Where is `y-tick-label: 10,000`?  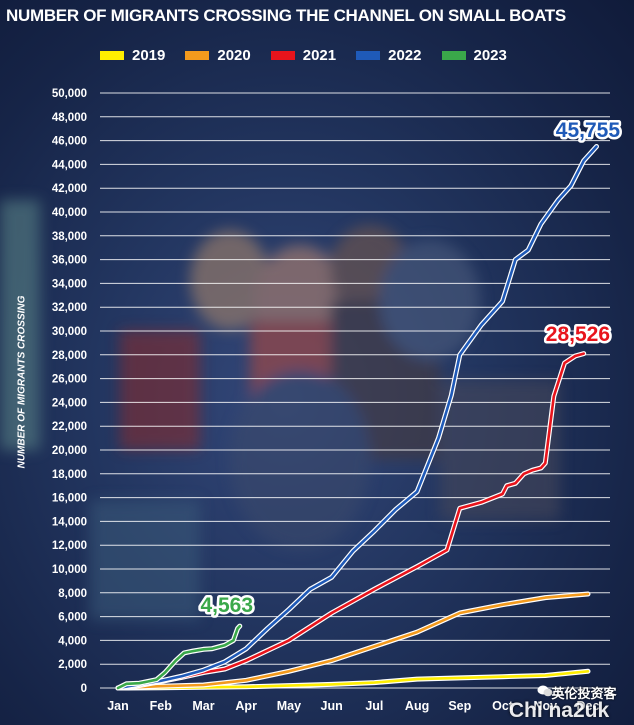
y-tick-label: 10,000 is located at coordinates (69, 570).